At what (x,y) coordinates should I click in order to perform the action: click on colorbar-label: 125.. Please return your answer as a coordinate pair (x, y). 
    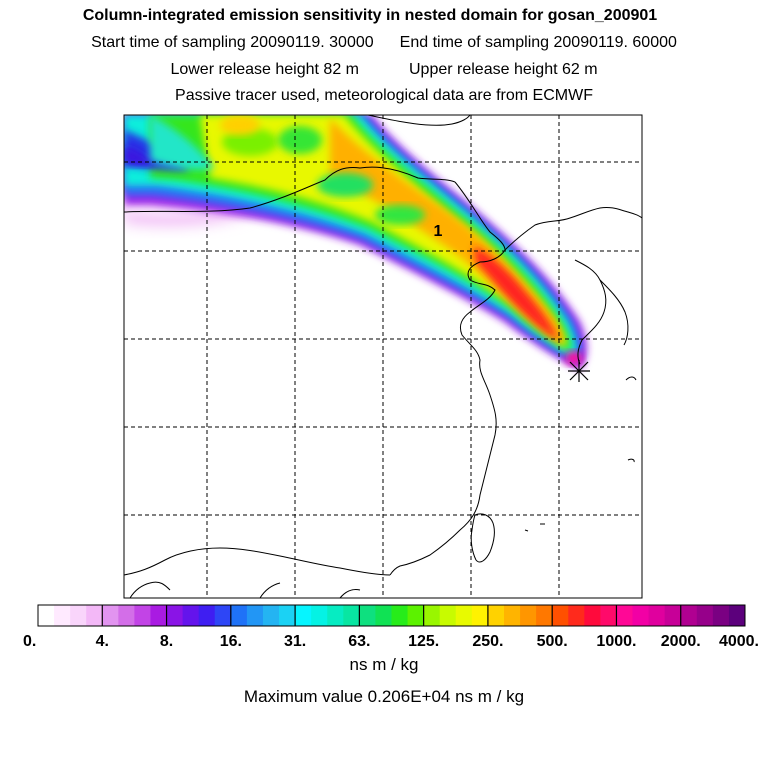
    Looking at the image, I should click on (423, 641).